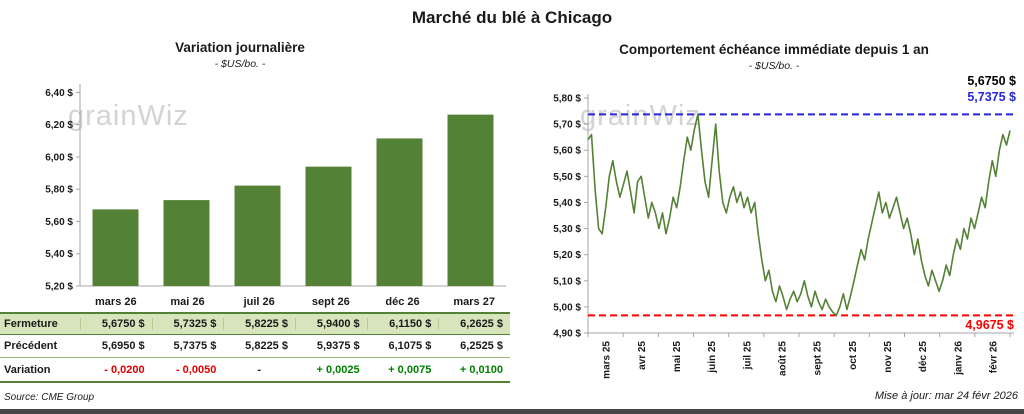 Image resolution: width=1024 pixels, height=414 pixels. Describe the element at coordinates (196, 369) in the screenshot. I see `variation-value: - 0,0050` at that location.